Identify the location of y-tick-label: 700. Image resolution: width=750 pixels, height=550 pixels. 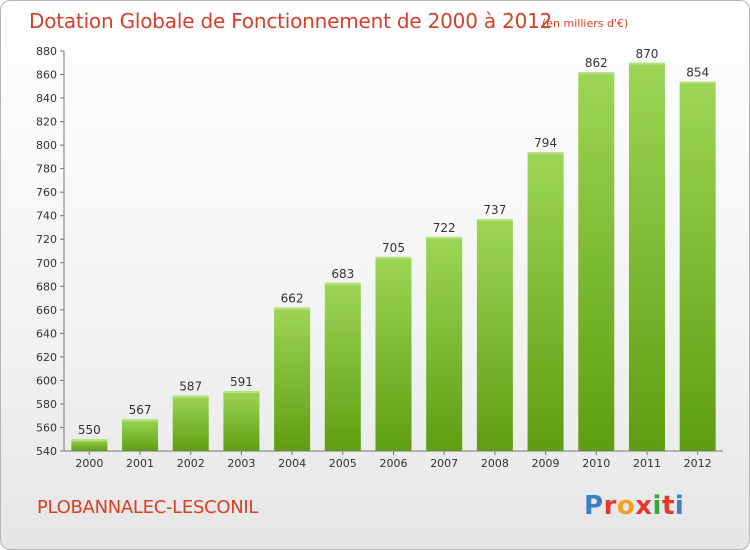
(46, 263).